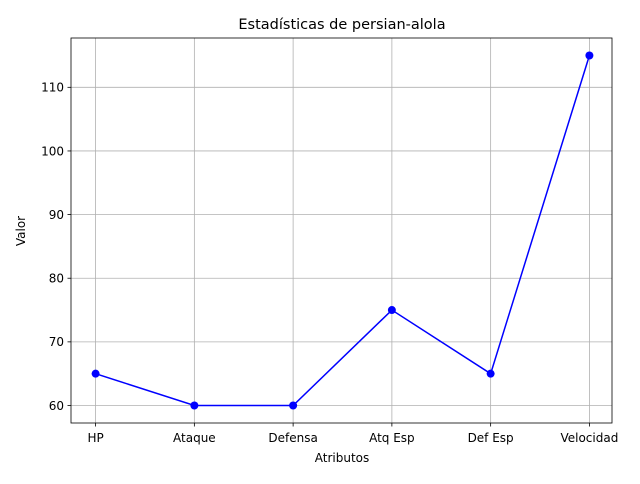 The height and width of the screenshot is (484, 640). What do you see at coordinates (95, 438) in the screenshot?
I see `x-tick-label: HP` at bounding box center [95, 438].